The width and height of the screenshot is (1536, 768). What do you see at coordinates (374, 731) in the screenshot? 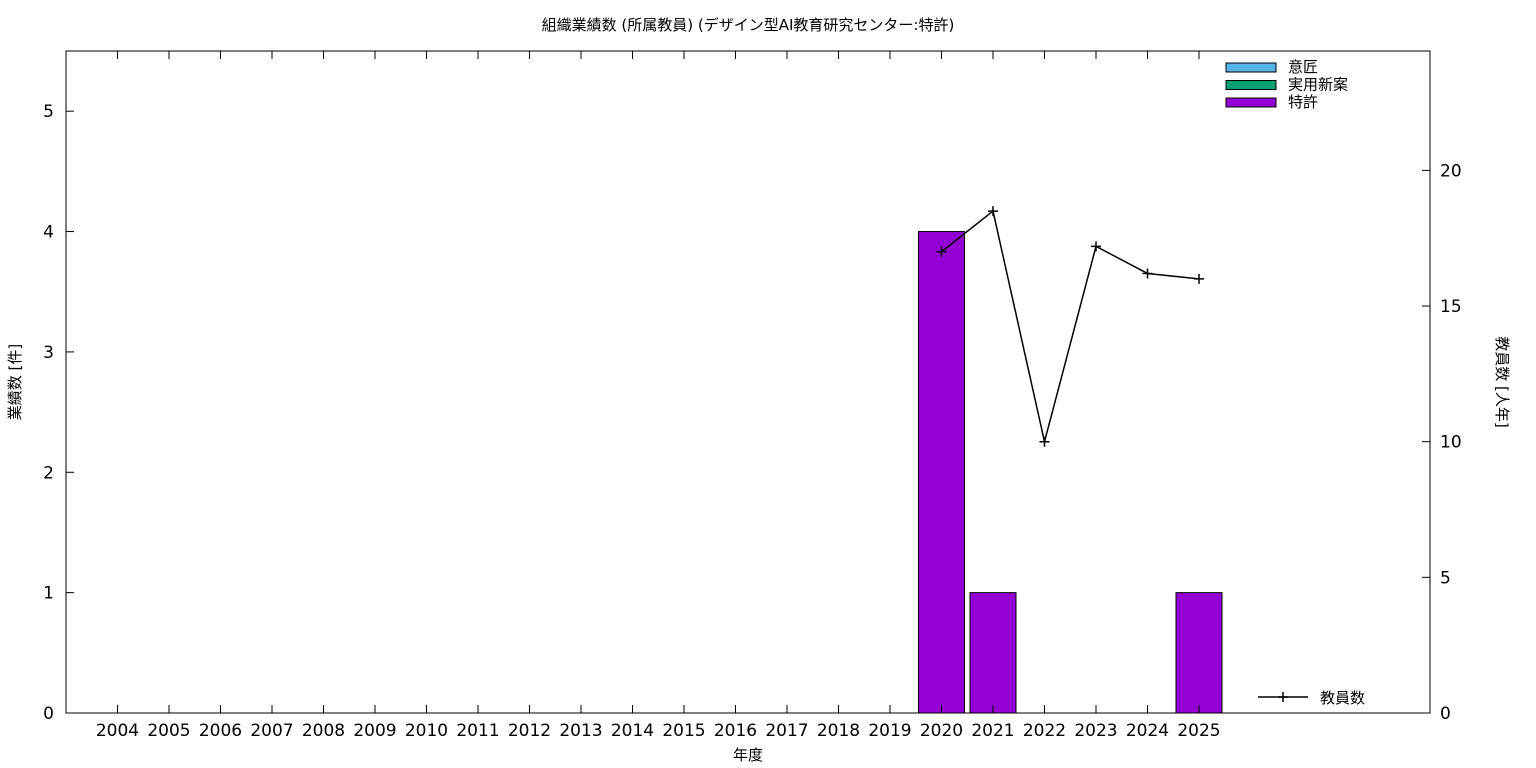
I see `x-tick-label: 2009` at bounding box center [374, 731].